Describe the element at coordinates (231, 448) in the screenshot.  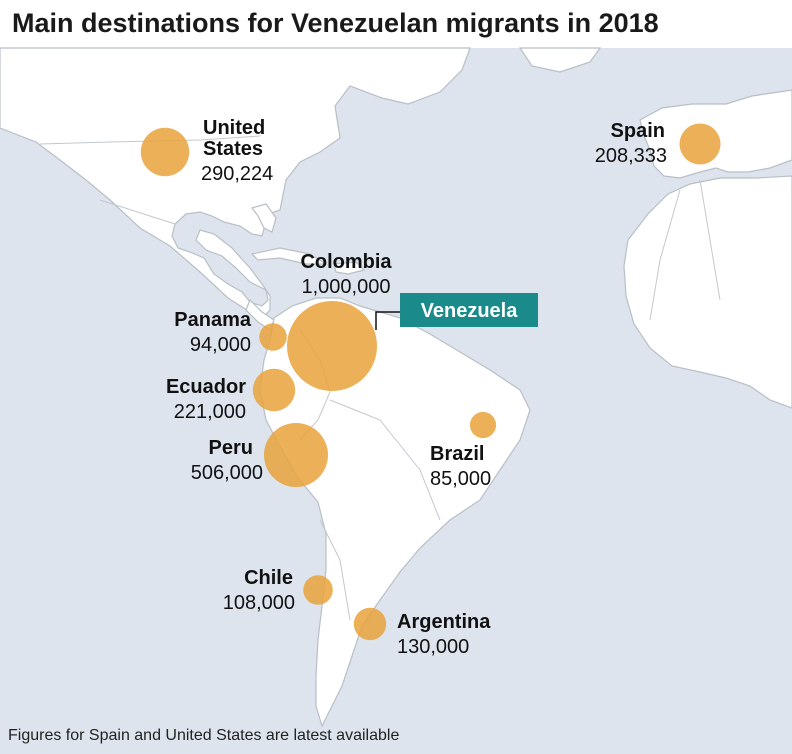
I see `label-peru: Peru` at that location.